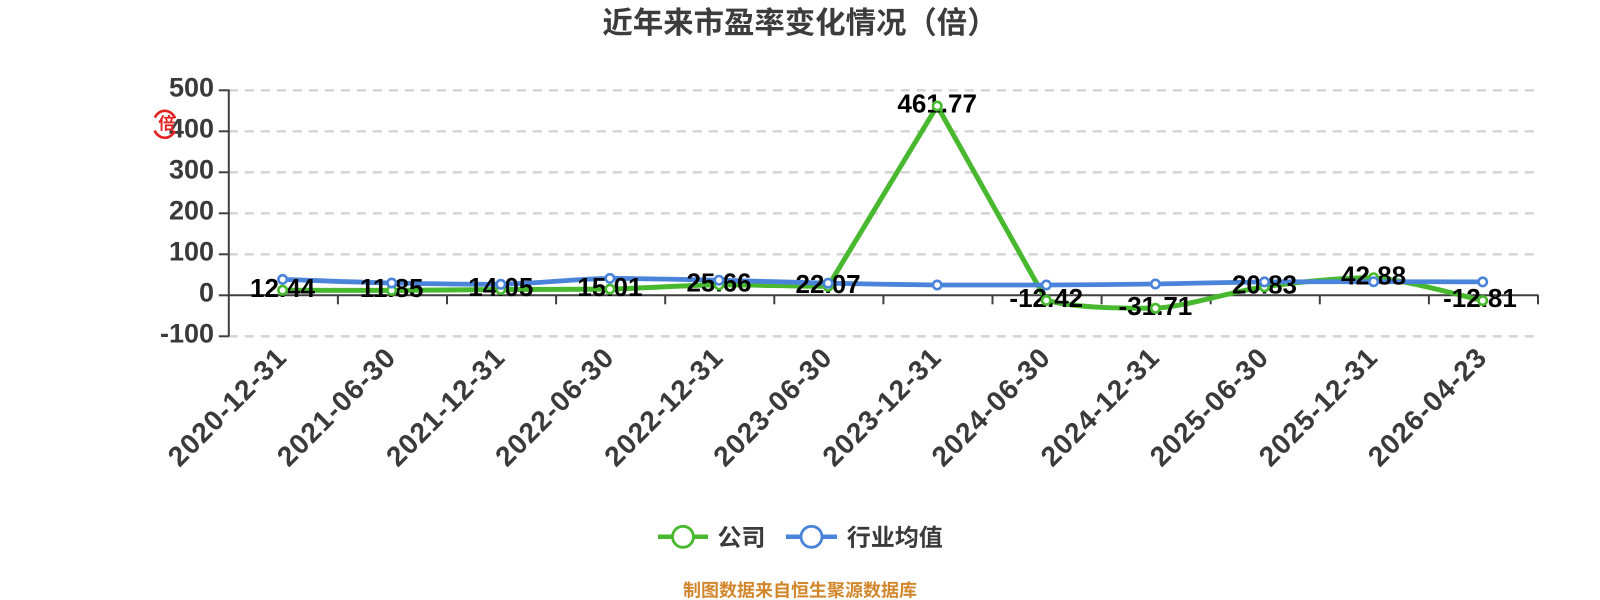  Describe the element at coordinates (191, 129) in the screenshot. I see `svg-text: 400` at that location.